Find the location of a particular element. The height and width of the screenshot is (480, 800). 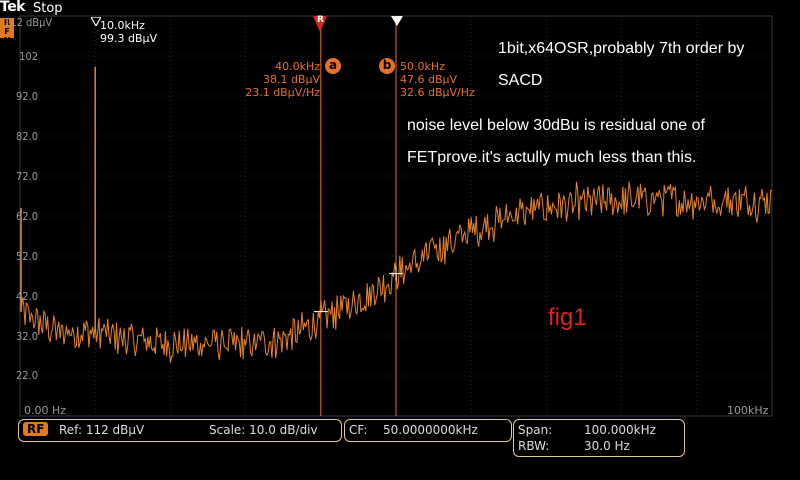

marker-b-badge: b is located at coordinates (387, 66).